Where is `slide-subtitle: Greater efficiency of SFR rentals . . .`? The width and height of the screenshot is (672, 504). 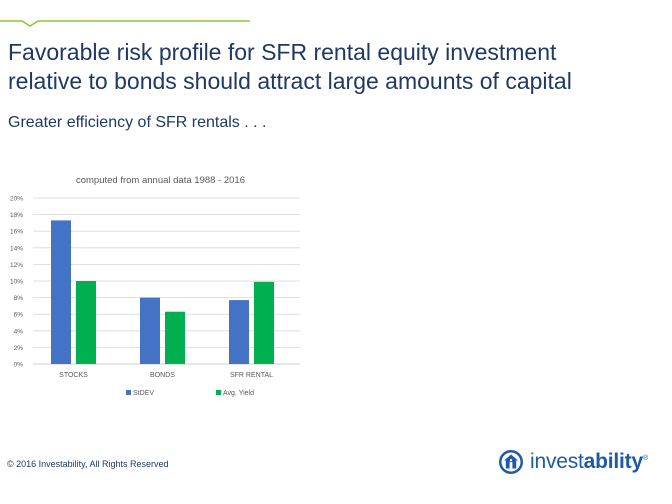
slide-subtitle: Greater efficiency of SFR rentals . . . is located at coordinates (137, 122).